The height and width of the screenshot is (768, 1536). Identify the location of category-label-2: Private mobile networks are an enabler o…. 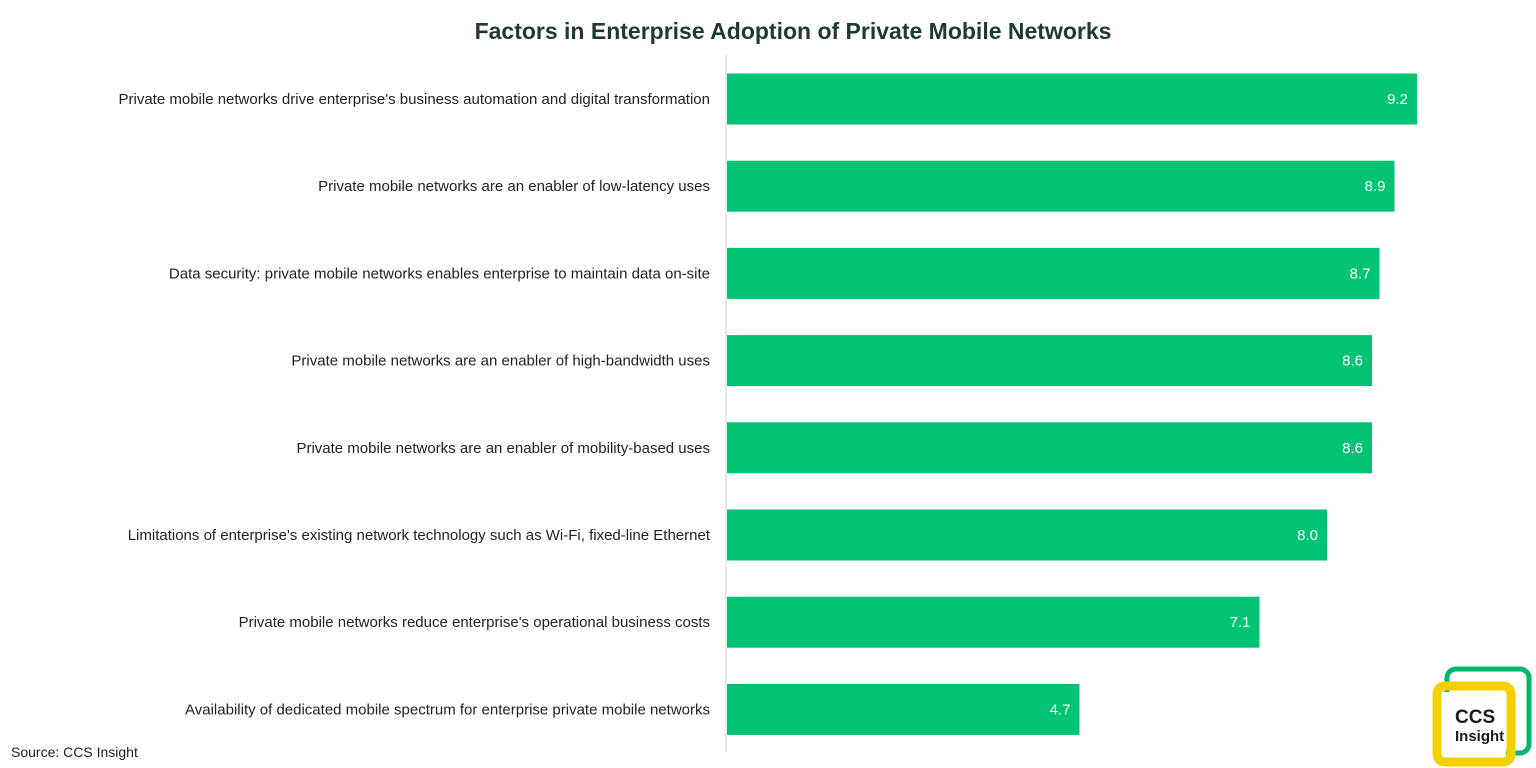
(514, 186).